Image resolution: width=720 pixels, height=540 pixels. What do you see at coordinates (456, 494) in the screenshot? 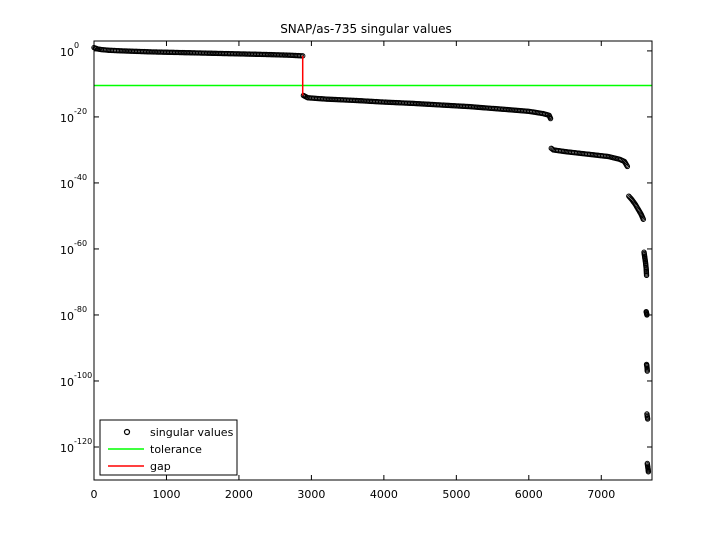
I see `x-tick-label: 5000` at bounding box center [456, 494].